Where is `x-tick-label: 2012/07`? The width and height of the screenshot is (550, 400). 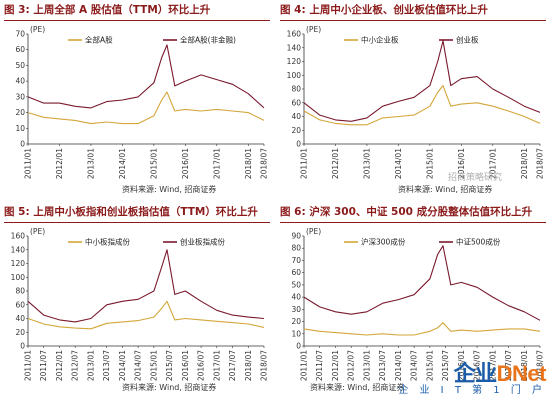 x-tick-label: 2012/07 is located at coordinates (351, 365).